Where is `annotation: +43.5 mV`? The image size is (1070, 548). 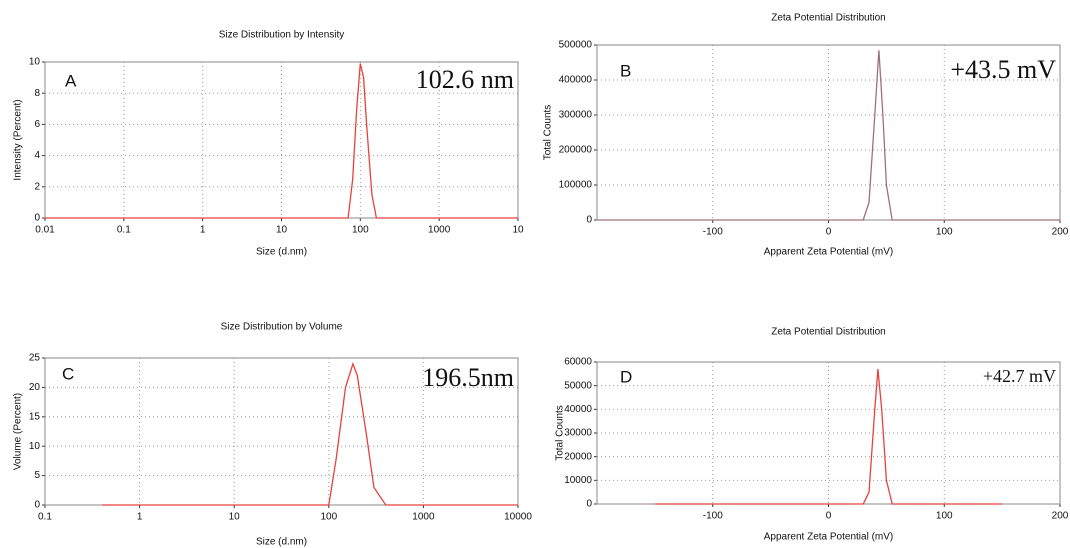
annotation: +43.5 mV is located at coordinates (1003, 69).